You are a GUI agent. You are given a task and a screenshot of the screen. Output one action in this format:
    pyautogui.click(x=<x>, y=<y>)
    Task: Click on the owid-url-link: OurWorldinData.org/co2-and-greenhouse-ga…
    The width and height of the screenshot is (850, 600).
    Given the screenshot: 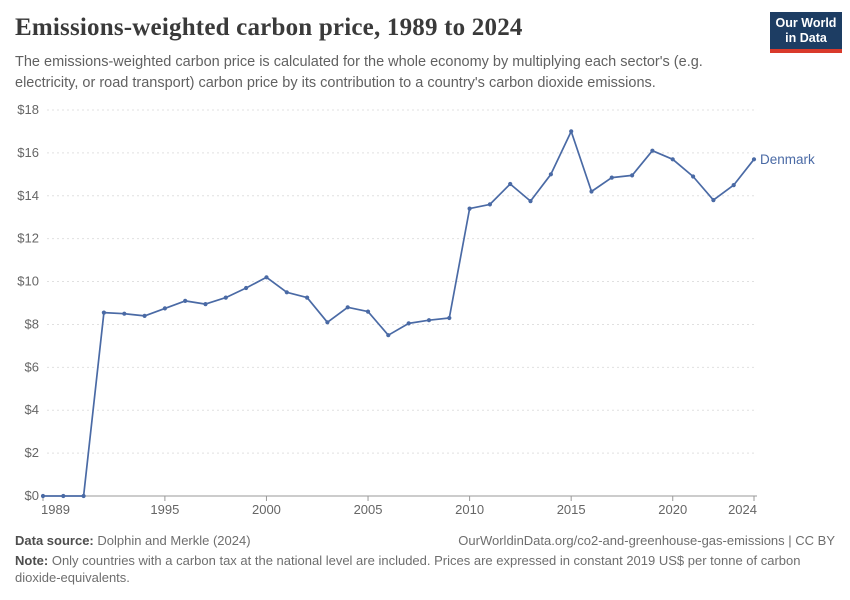 What is the action you would take?
    pyautogui.click(x=646, y=540)
    